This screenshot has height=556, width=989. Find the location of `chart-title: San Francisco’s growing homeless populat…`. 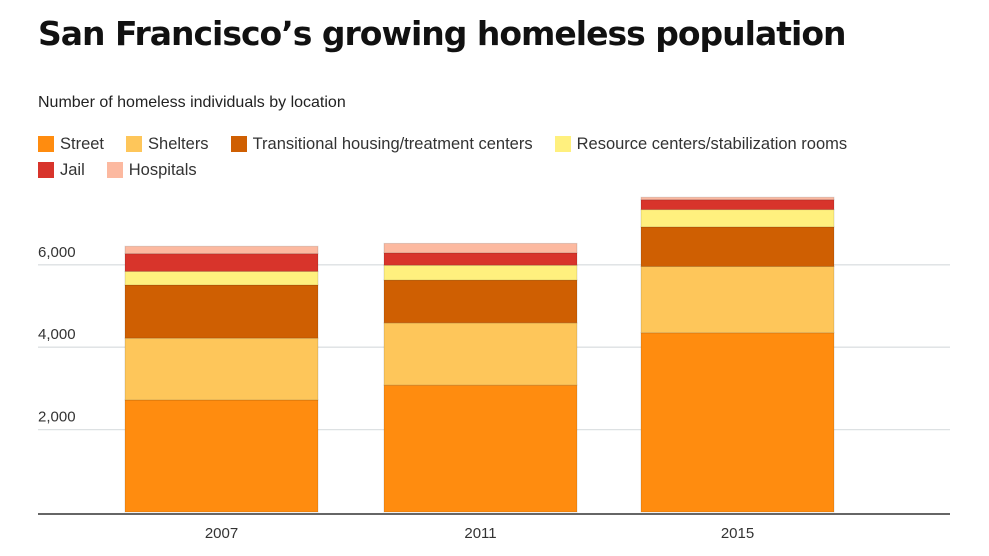

chart-title: San Francisco’s growing homeless populat… is located at coordinates (442, 33).